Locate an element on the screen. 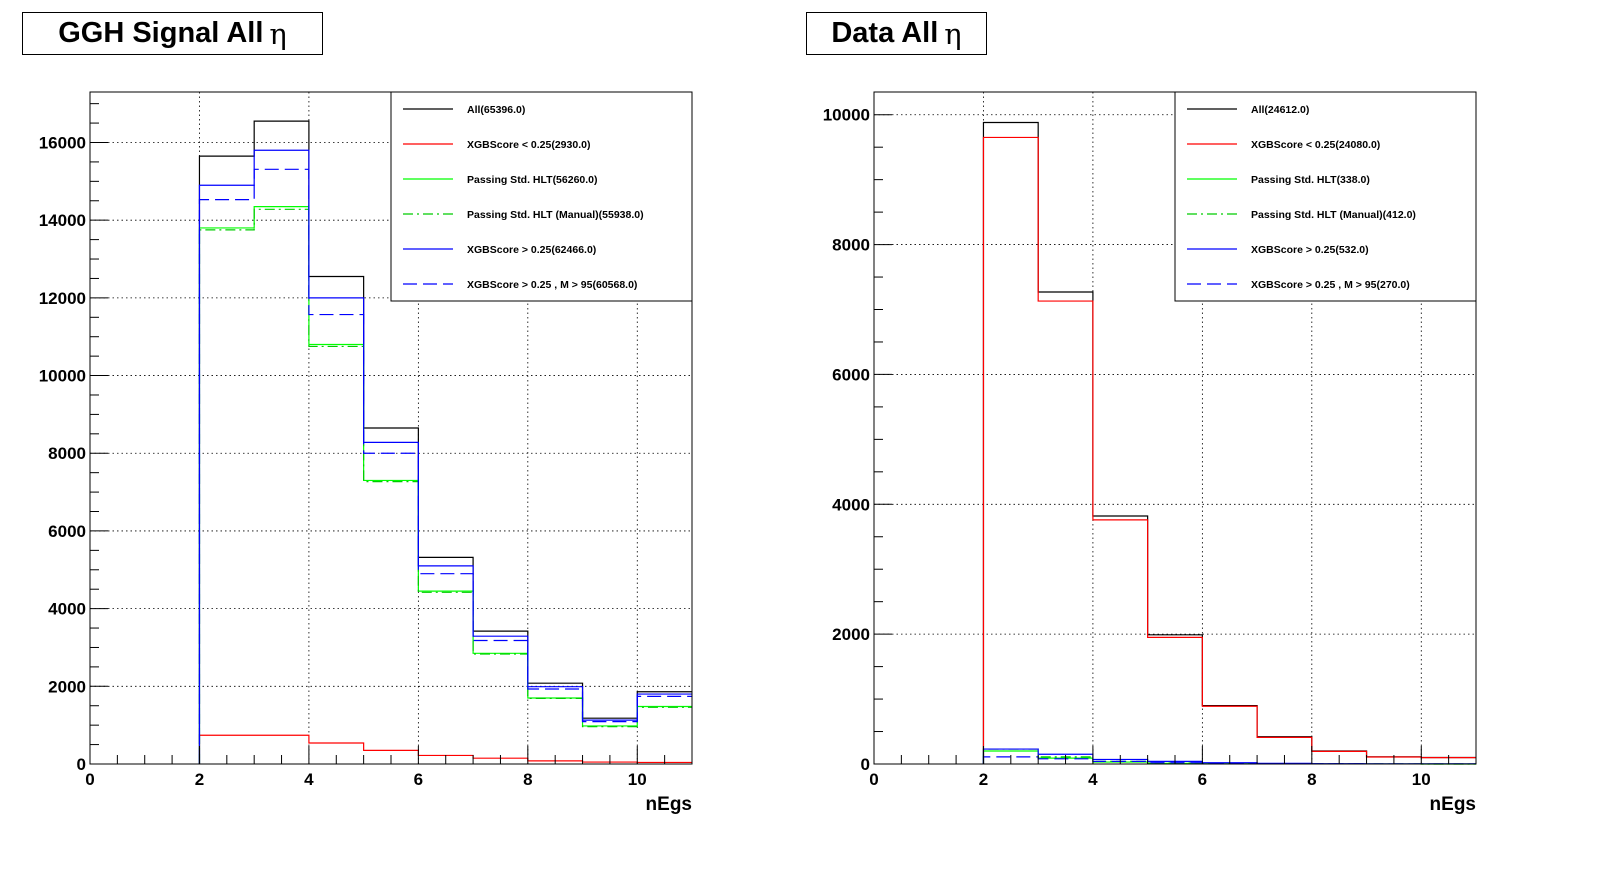 The height and width of the screenshot is (874, 1598). legend-label: XGBScore < 0.25(2930.0) is located at coordinates (528, 145).